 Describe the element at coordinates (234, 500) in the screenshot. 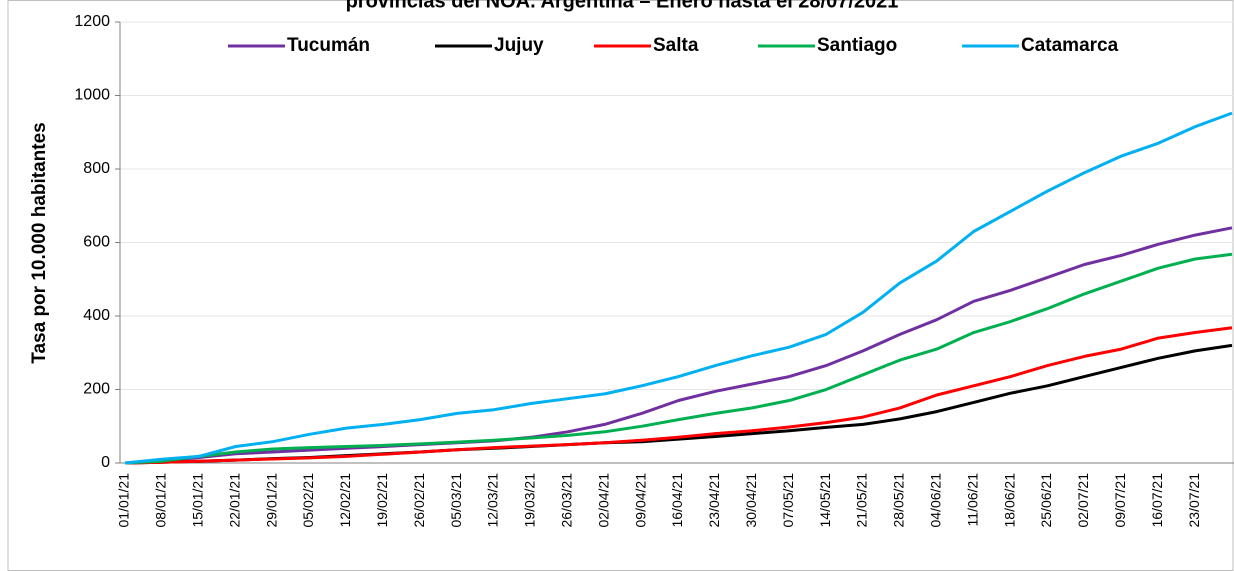

I see `x-tick-label: 22/01/21` at that location.